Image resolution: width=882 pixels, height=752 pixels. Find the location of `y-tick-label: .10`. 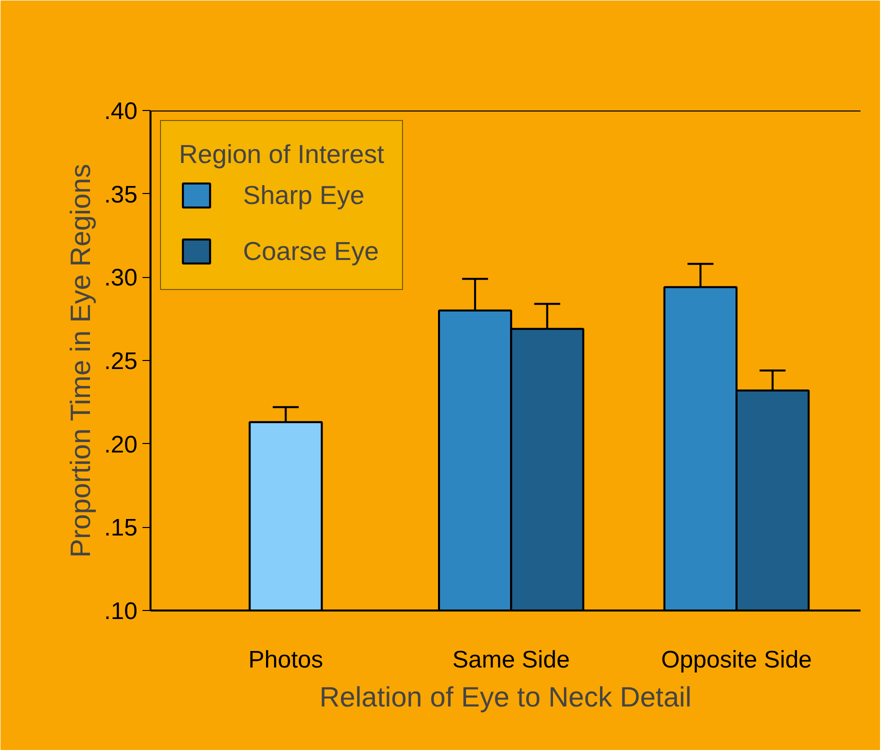

y-tick-label: .10 is located at coordinates (121, 611).